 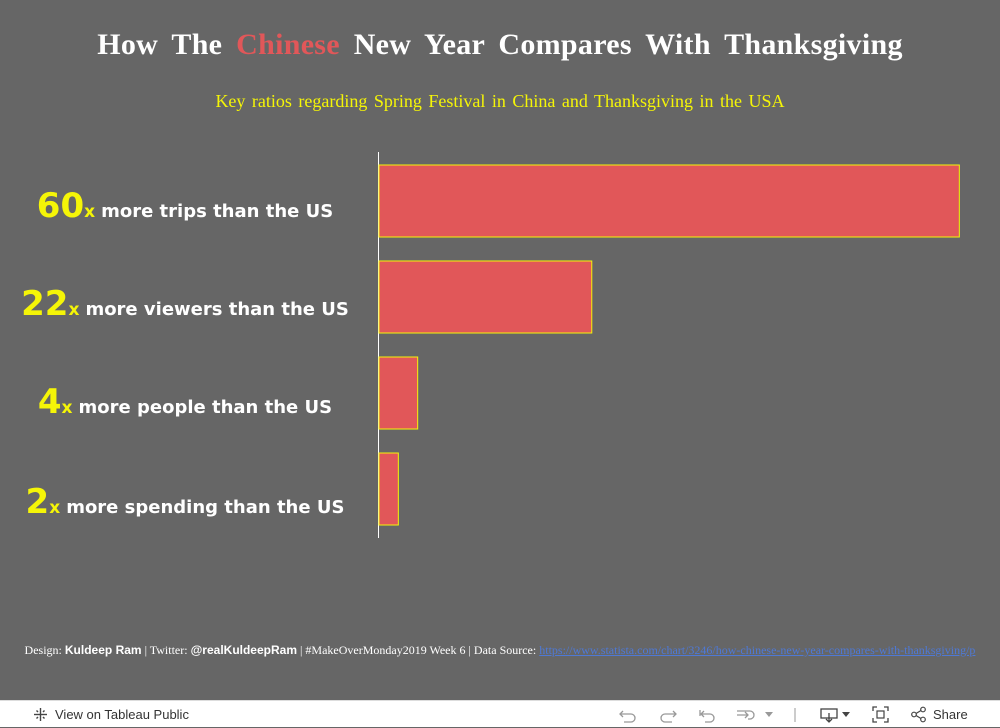 I want to click on designer-name: Kuldeep Ram, so click(x=103, y=650).